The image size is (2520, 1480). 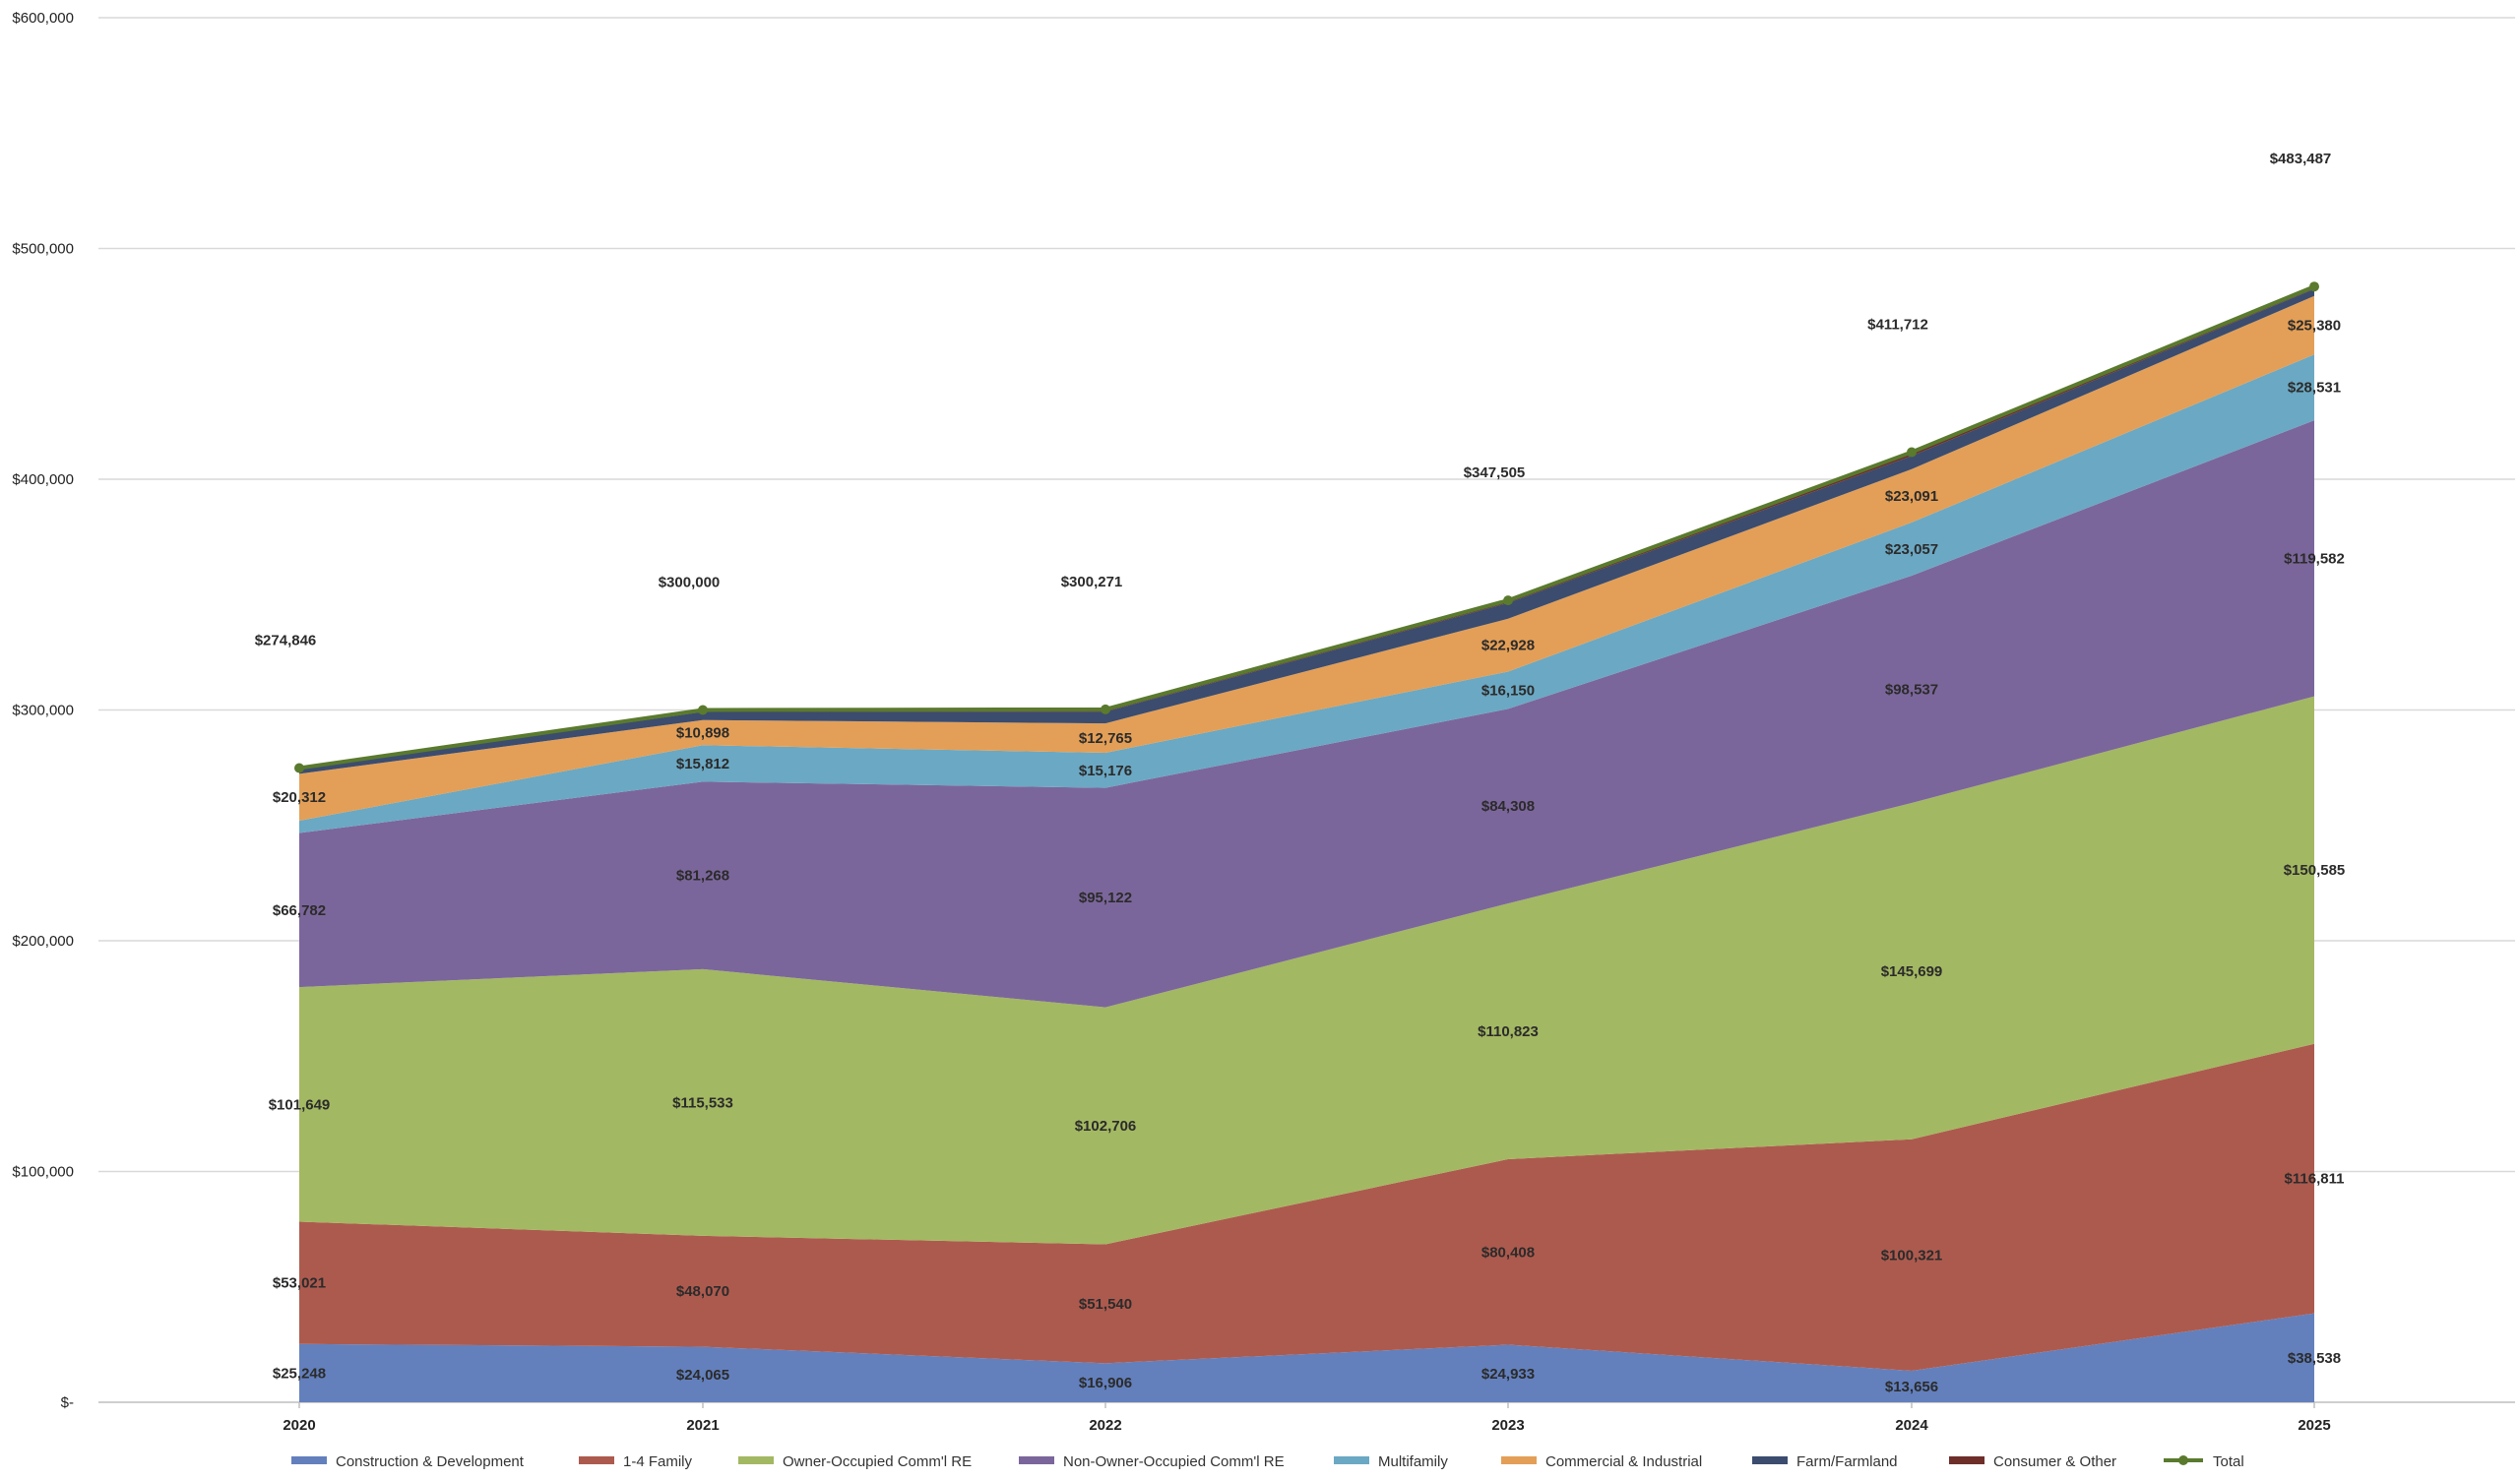 What do you see at coordinates (1847, 1461) in the screenshot?
I see `legend-label: Farm/Farmland` at bounding box center [1847, 1461].